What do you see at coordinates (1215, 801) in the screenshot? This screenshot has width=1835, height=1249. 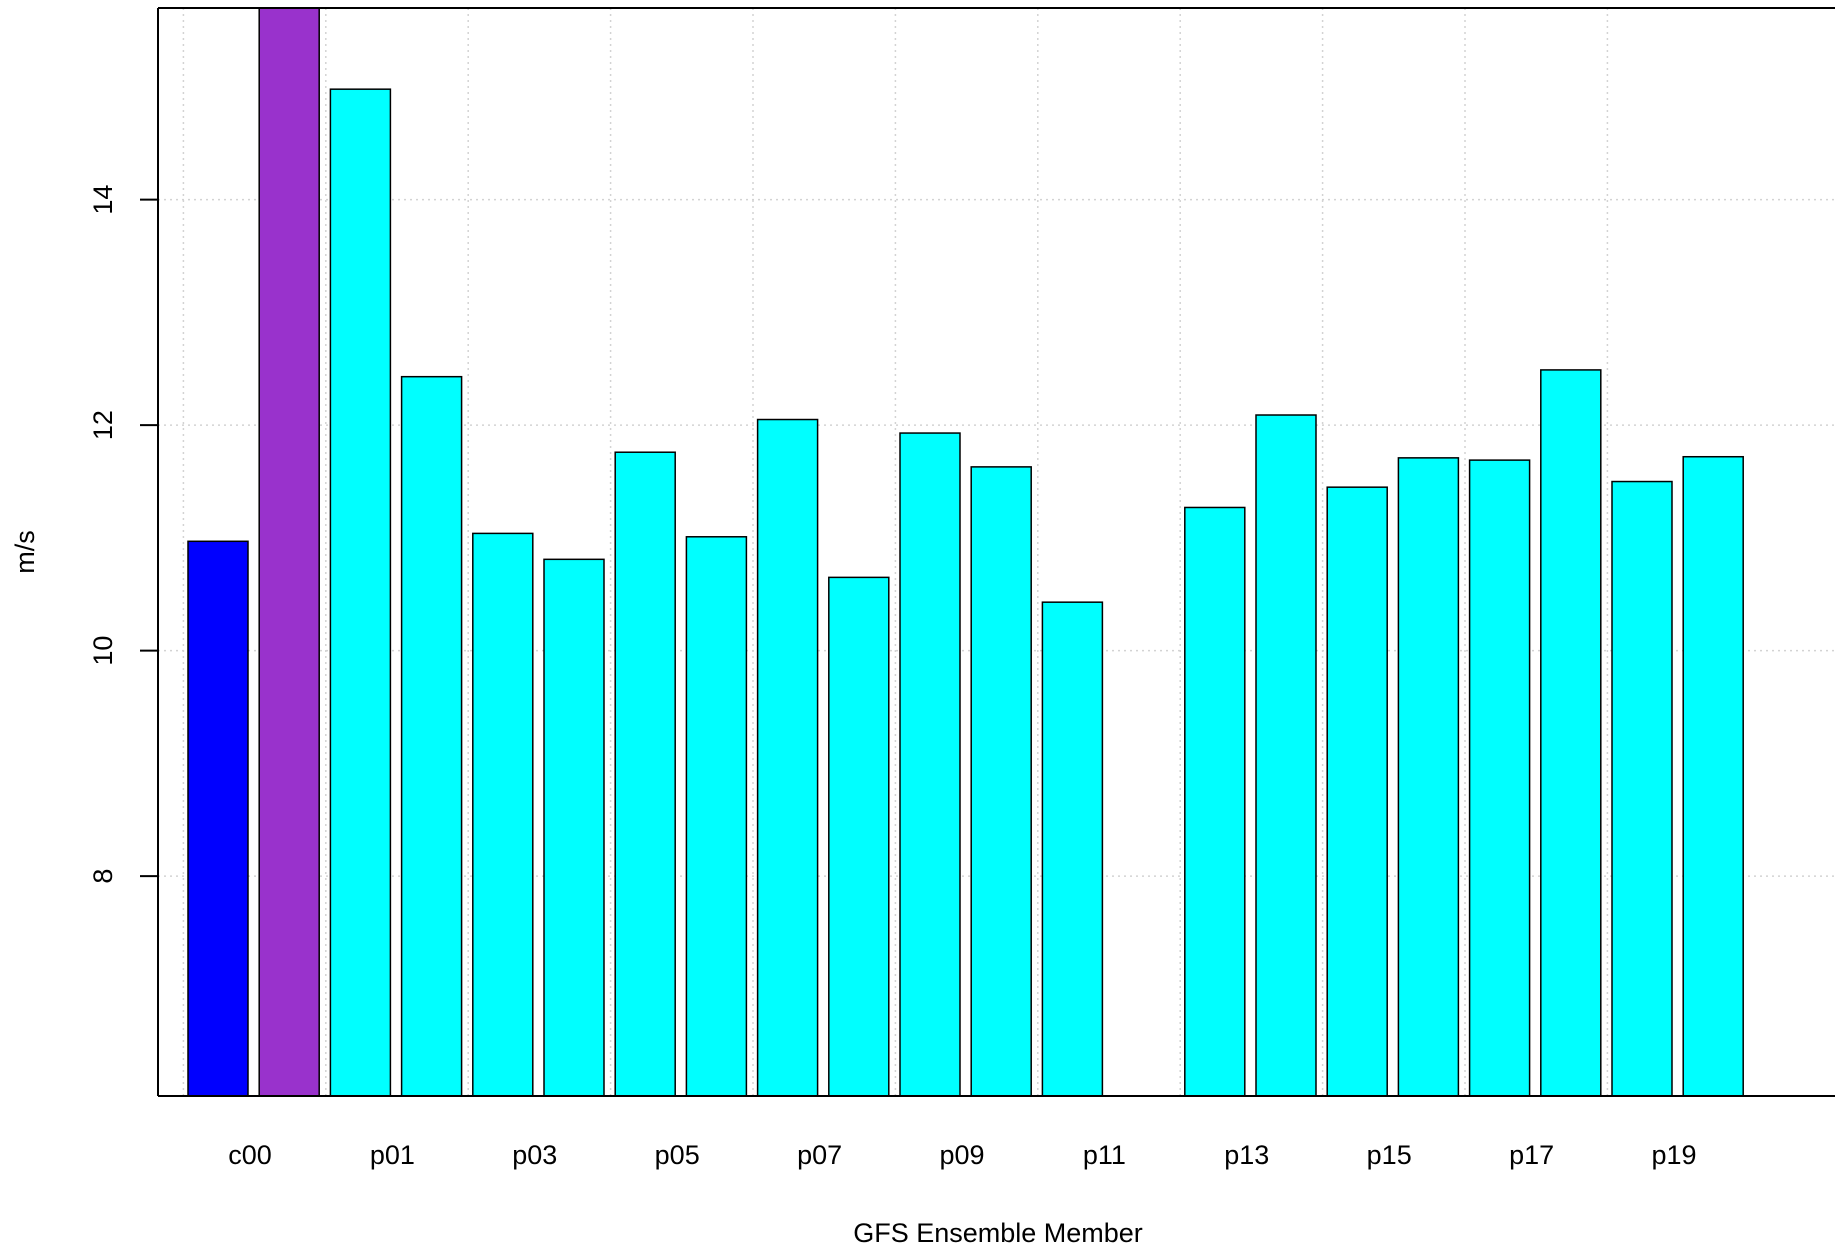 I see `bar-p13` at bounding box center [1215, 801].